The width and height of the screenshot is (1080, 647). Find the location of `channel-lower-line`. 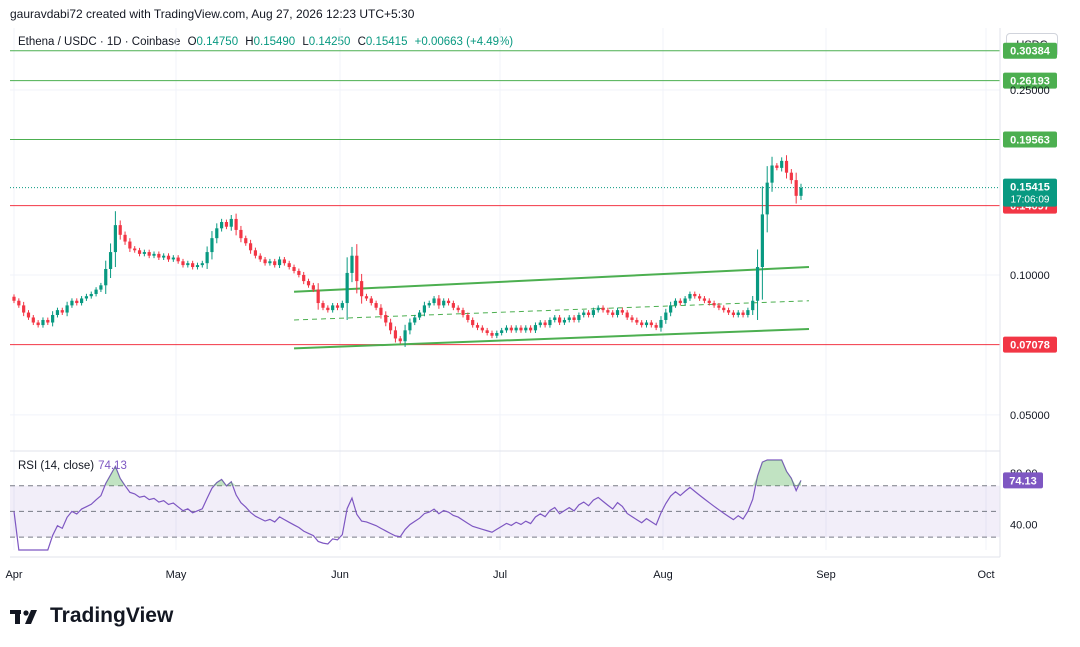

channel-lower-line is located at coordinates (551, 339).